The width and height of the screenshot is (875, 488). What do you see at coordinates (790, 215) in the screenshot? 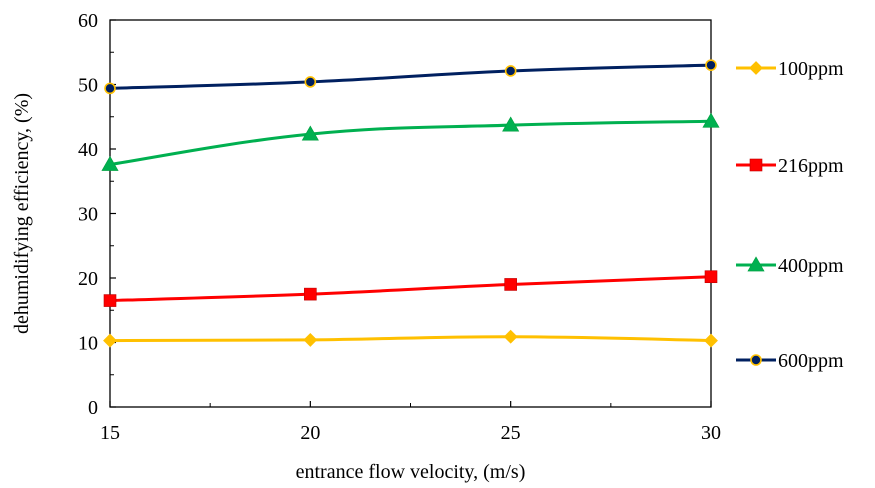
I see `legend: 100ppm 216ppm 400ppm 600ppm` at bounding box center [790, 215].